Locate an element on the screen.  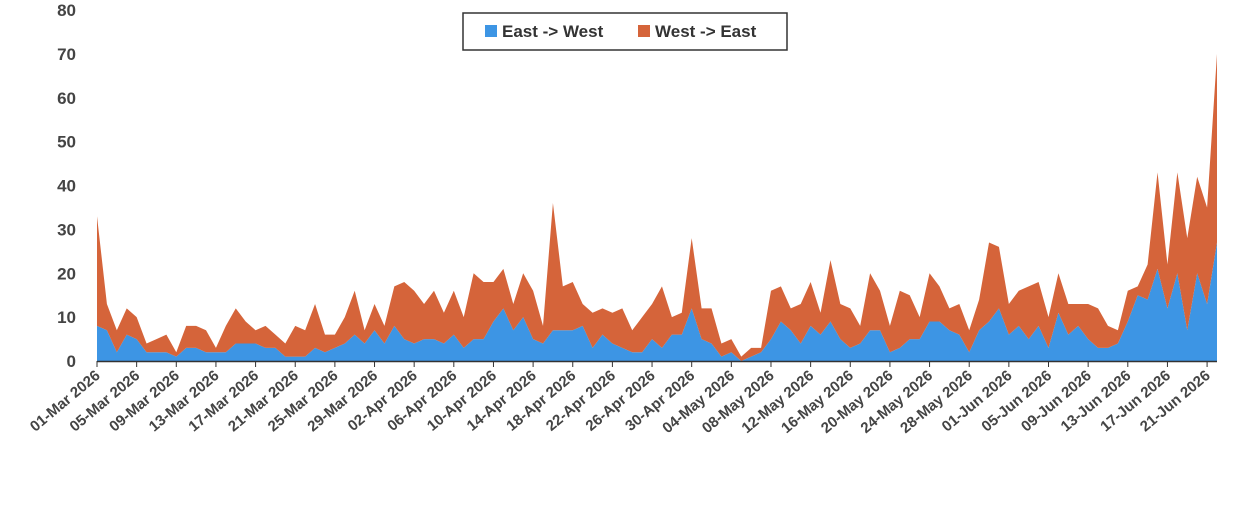
y-axis: 0 10 20 30 40 50 60 70 80 is located at coordinates (66, 186).